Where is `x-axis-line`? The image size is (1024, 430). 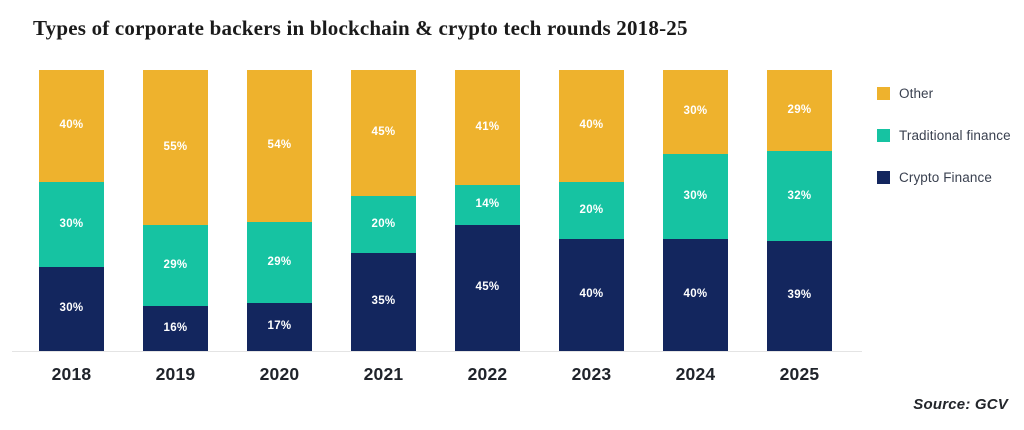 x-axis-line is located at coordinates (437, 351).